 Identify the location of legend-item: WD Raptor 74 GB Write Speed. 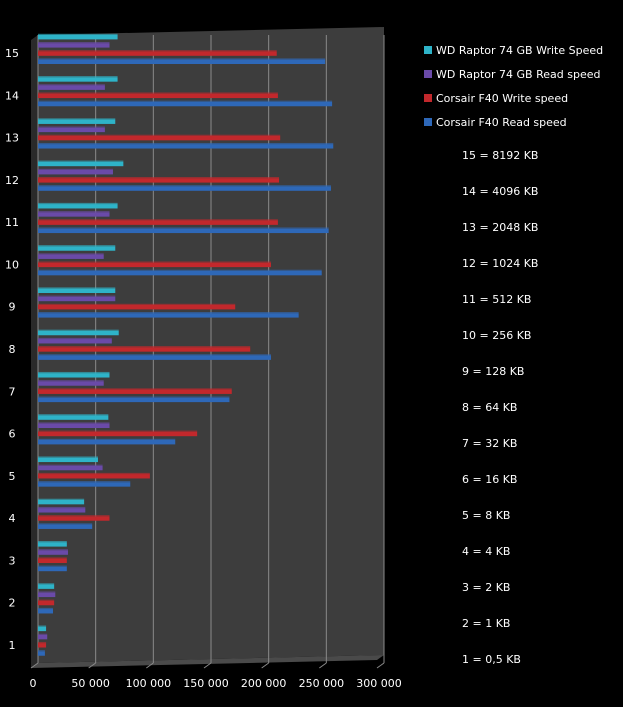
(521, 50).